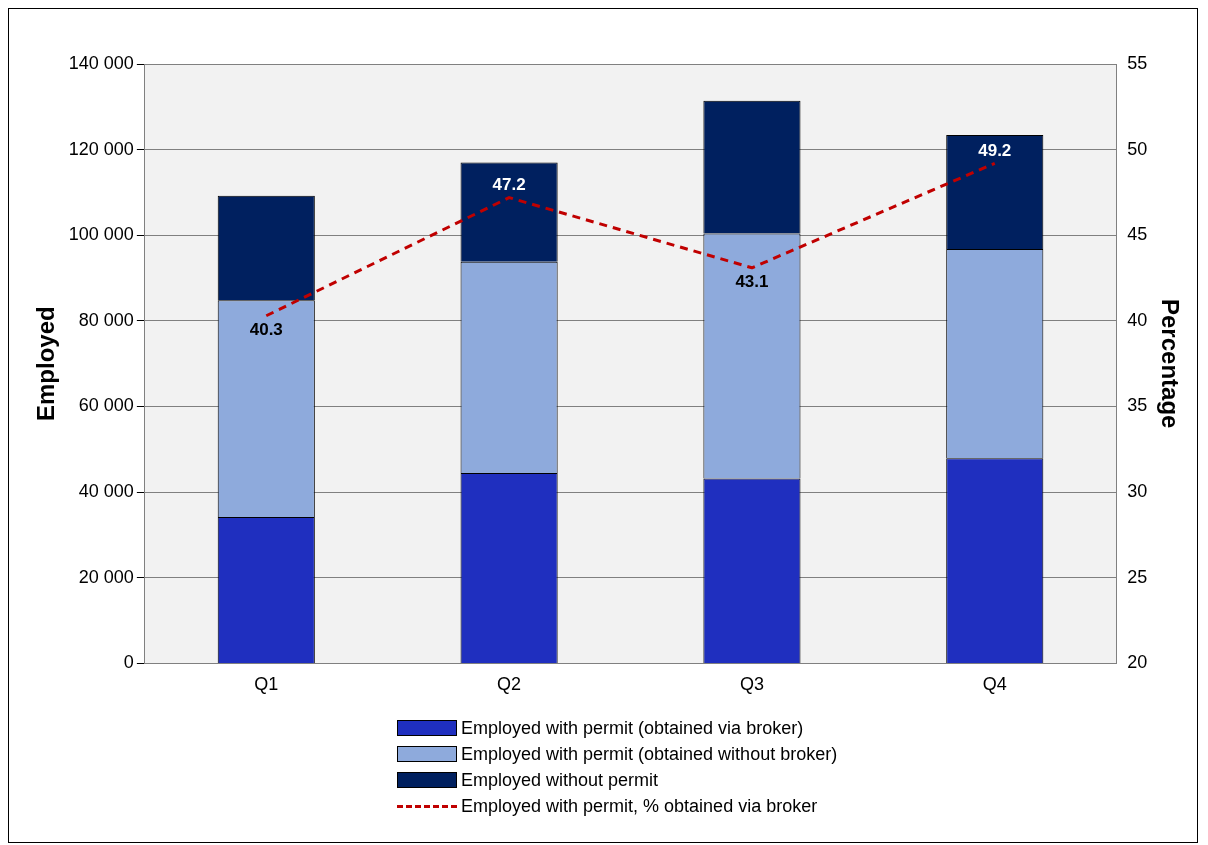  I want to click on x-tick-label: Q2, so click(509, 684).